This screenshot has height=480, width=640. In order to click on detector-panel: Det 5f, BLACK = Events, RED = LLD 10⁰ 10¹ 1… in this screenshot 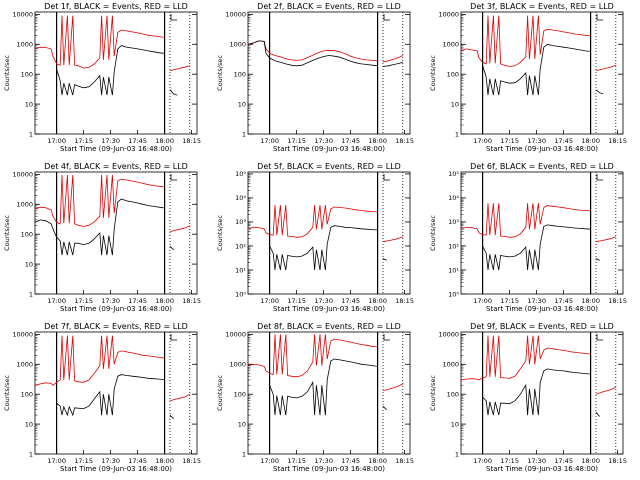, I will do `click(315, 237)`.